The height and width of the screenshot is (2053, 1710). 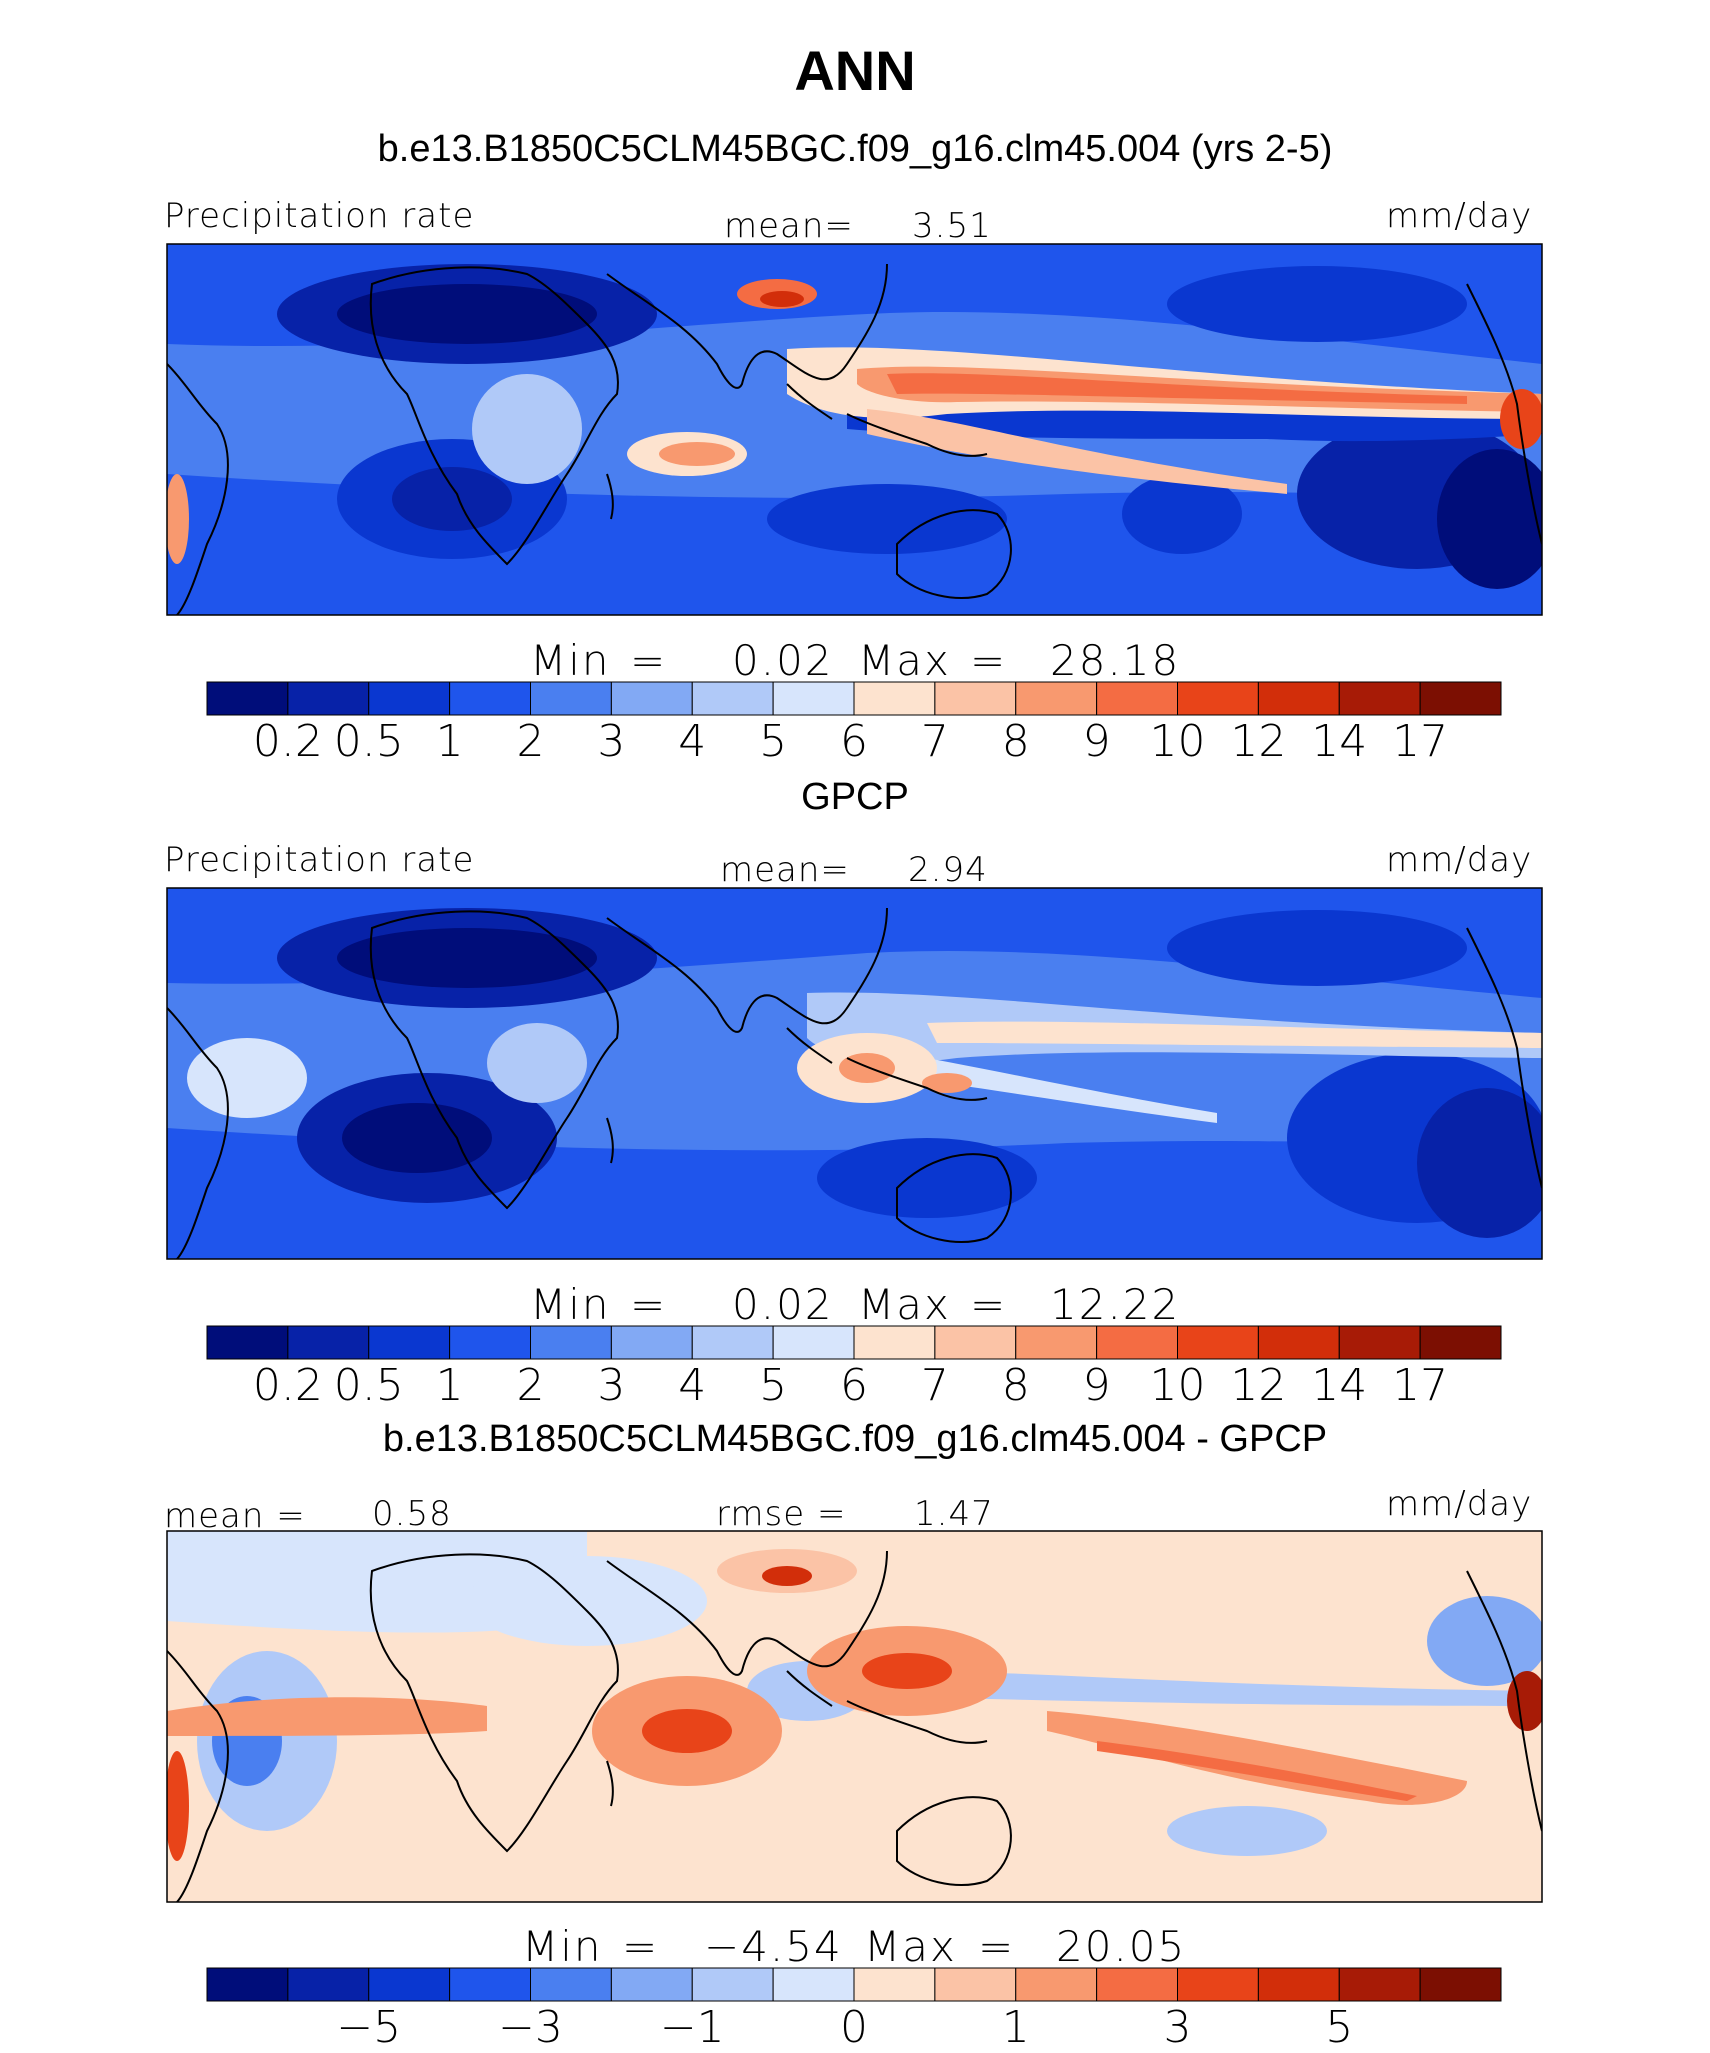 What do you see at coordinates (412, 1514) in the screenshot?
I see `panel3-mean-value: 0.58` at bounding box center [412, 1514].